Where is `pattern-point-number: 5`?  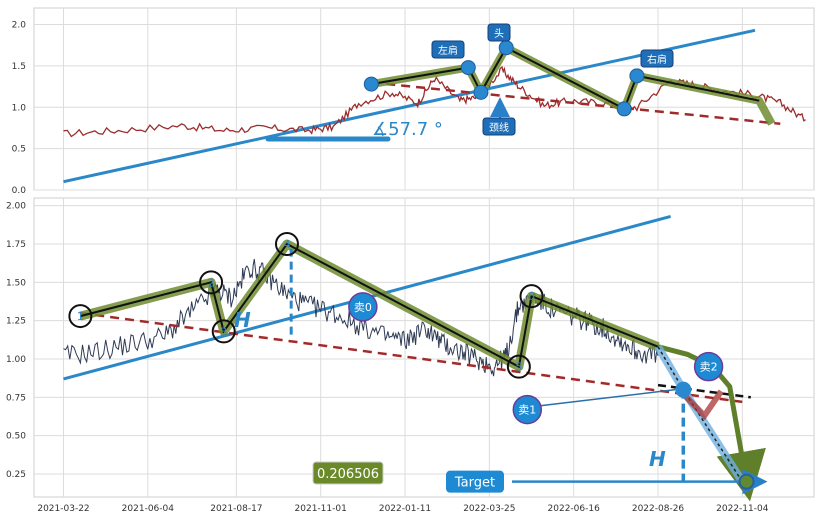
pattern-point-number: 5 is located at coordinates (518, 367).